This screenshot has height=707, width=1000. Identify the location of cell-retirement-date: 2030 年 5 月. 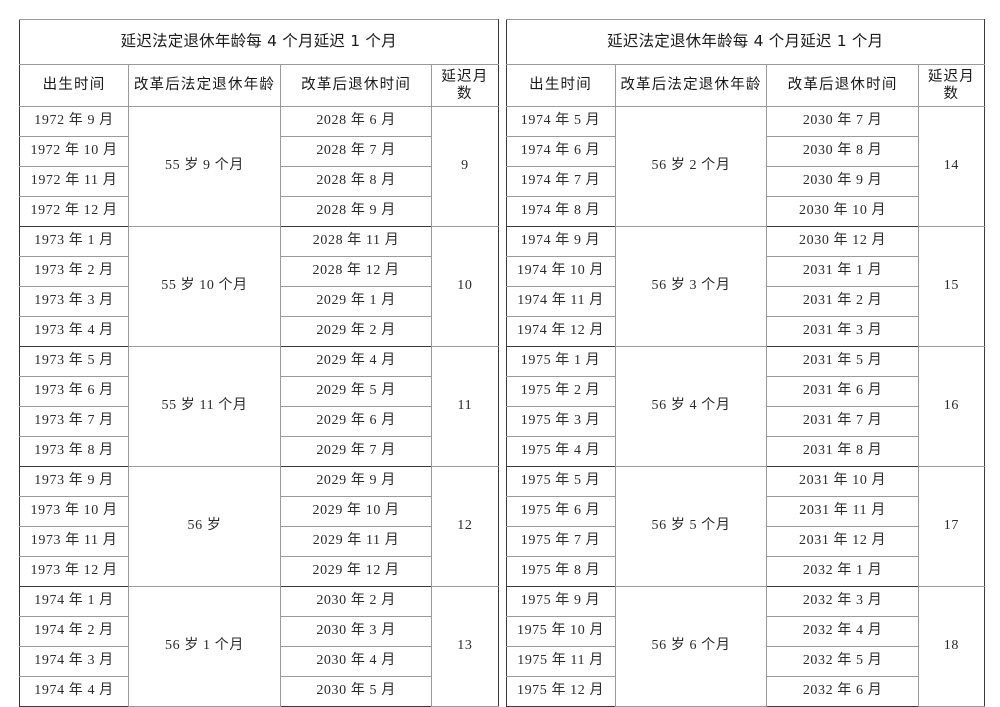
(356, 691).